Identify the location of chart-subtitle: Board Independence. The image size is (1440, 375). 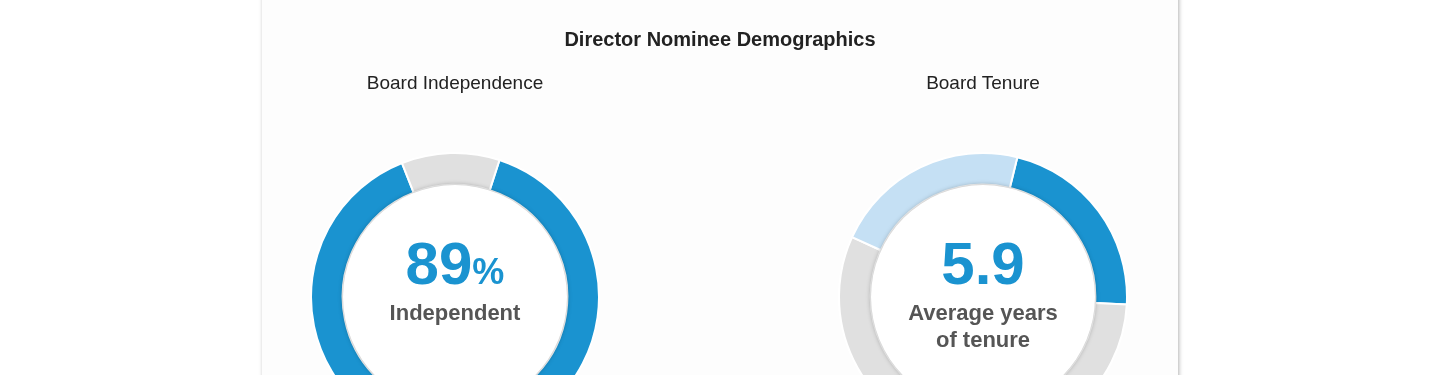
(455, 83).